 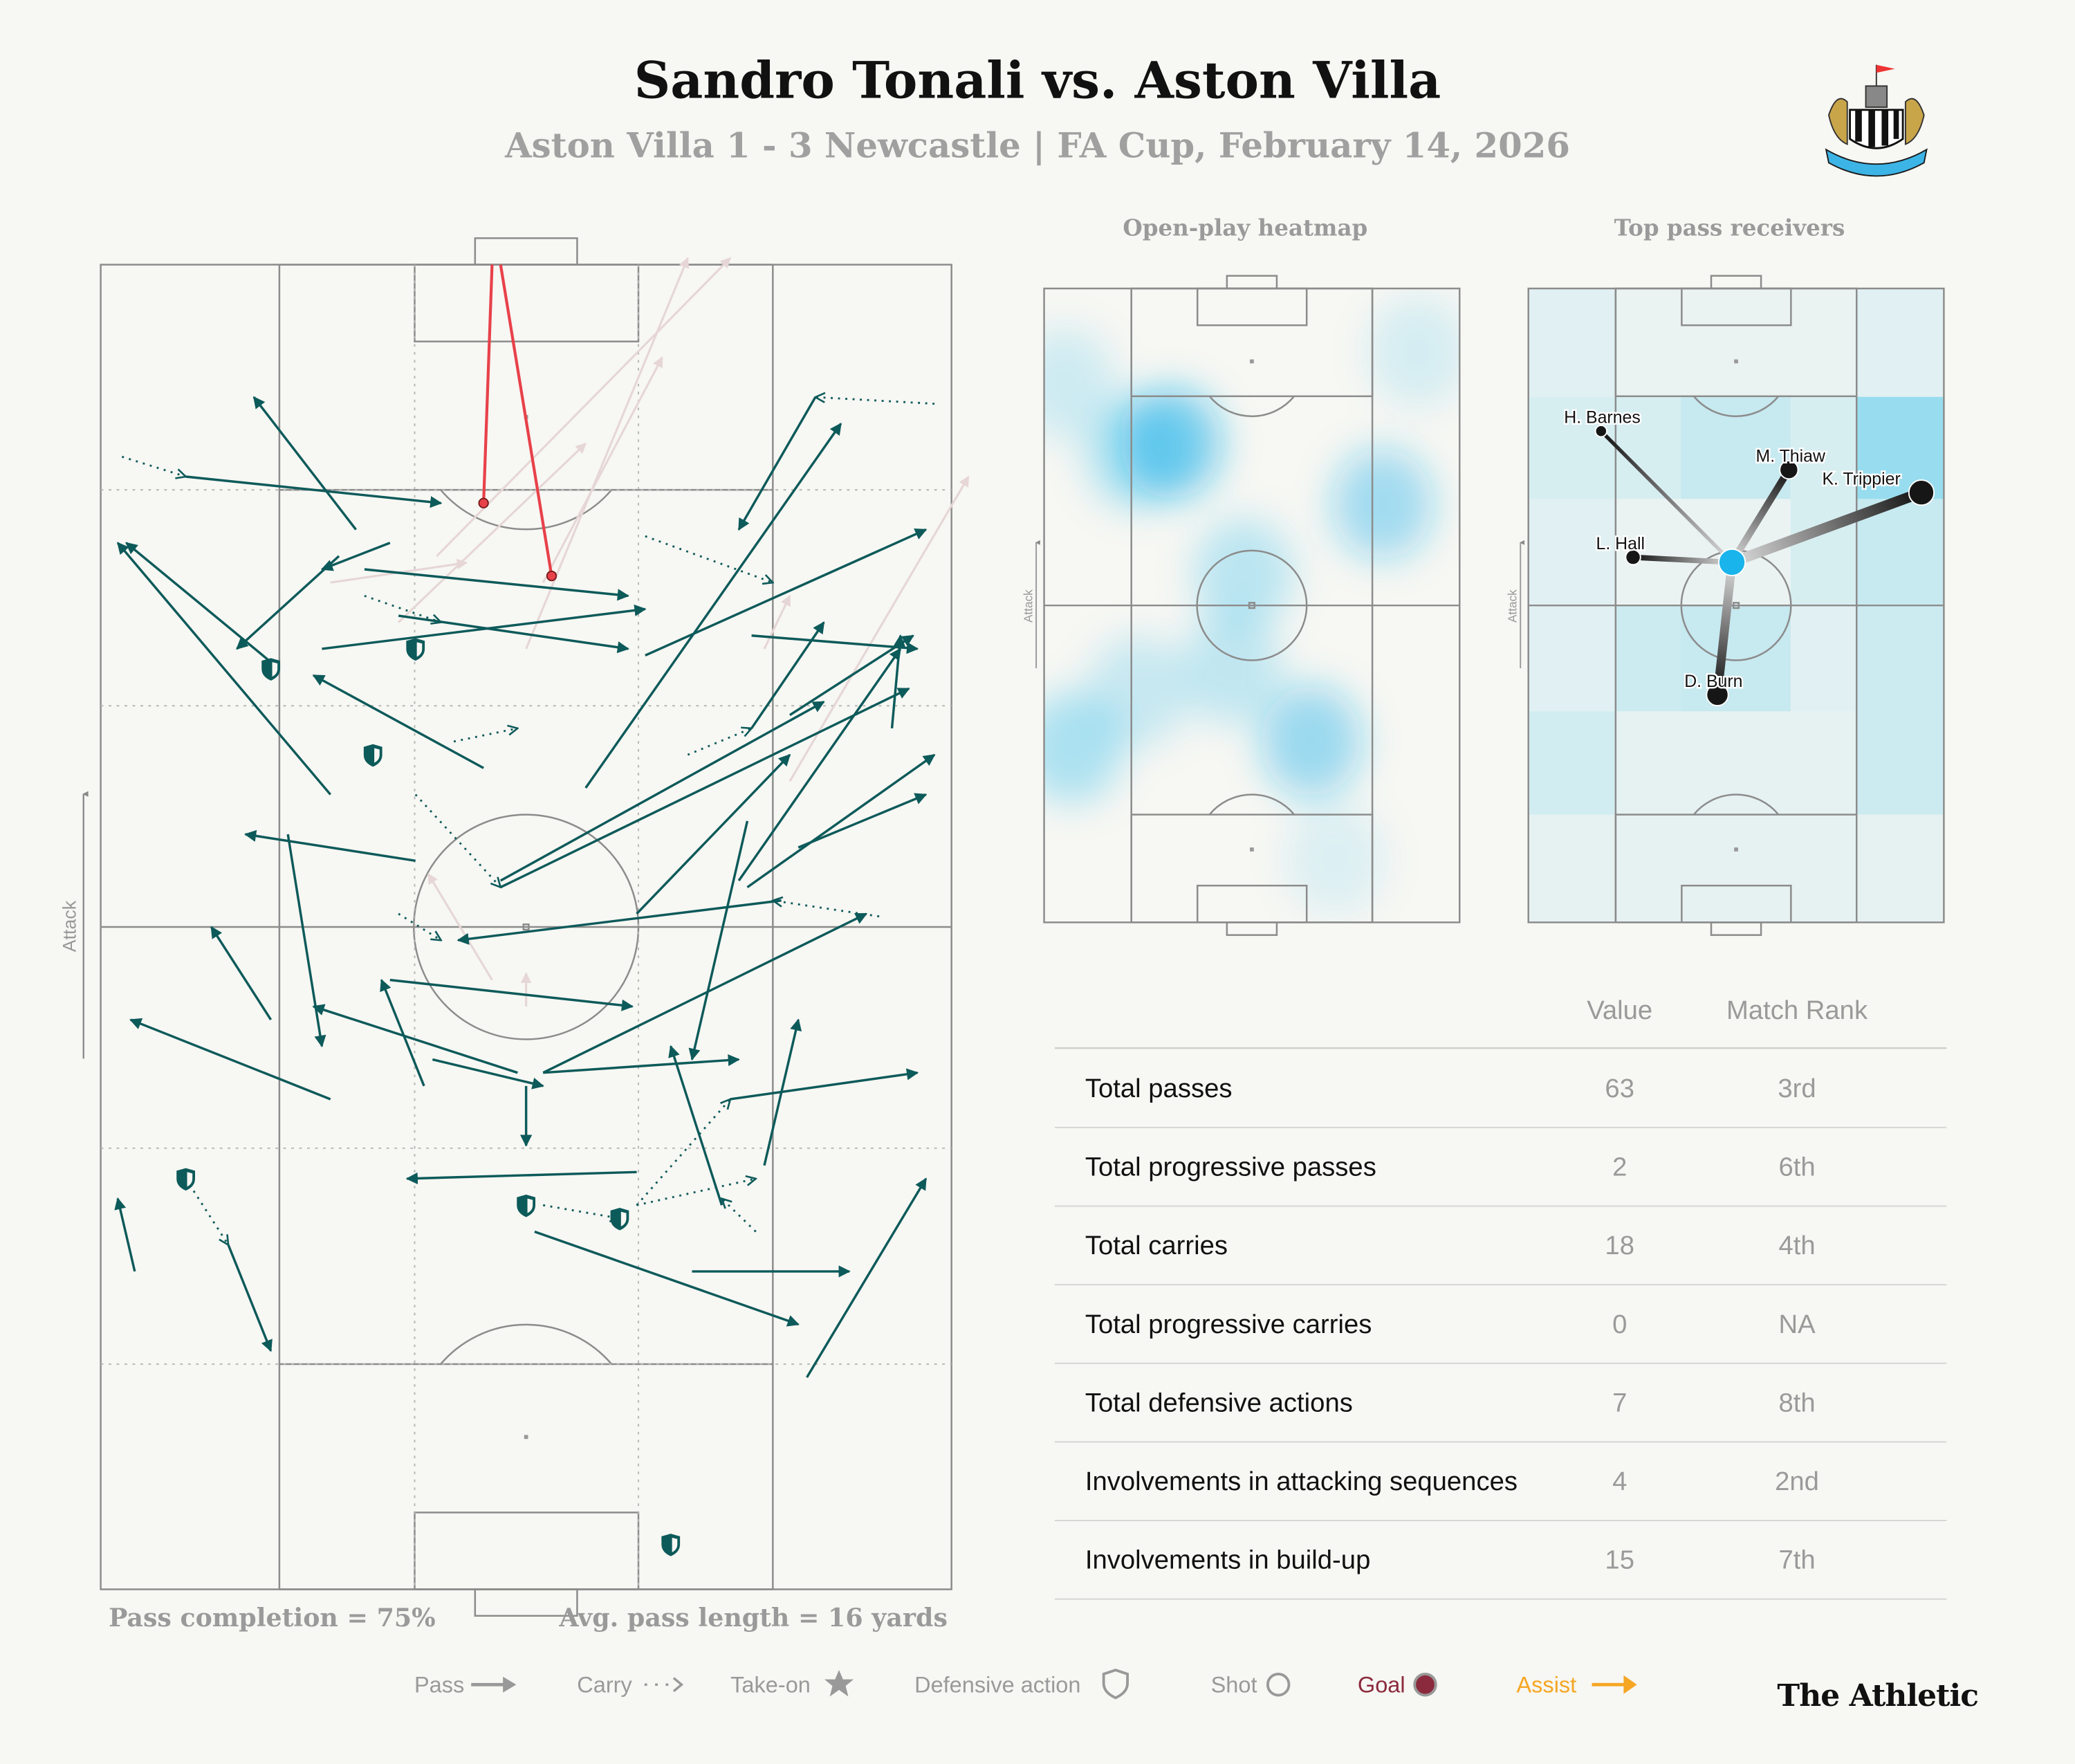 I want to click on receivers-pitch, so click(x=1736, y=605).